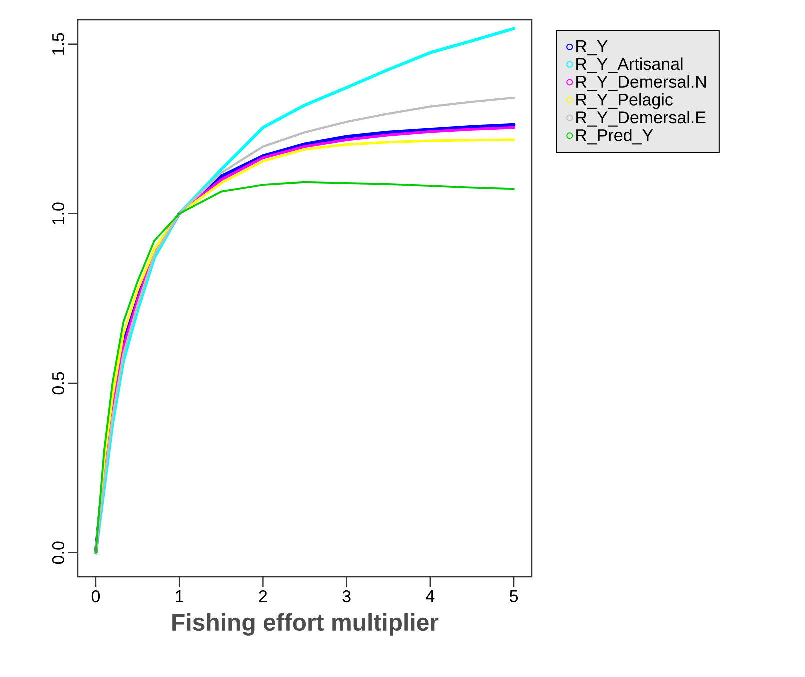 This screenshot has width=805, height=677. I want to click on x-tick-label: 2, so click(263, 596).